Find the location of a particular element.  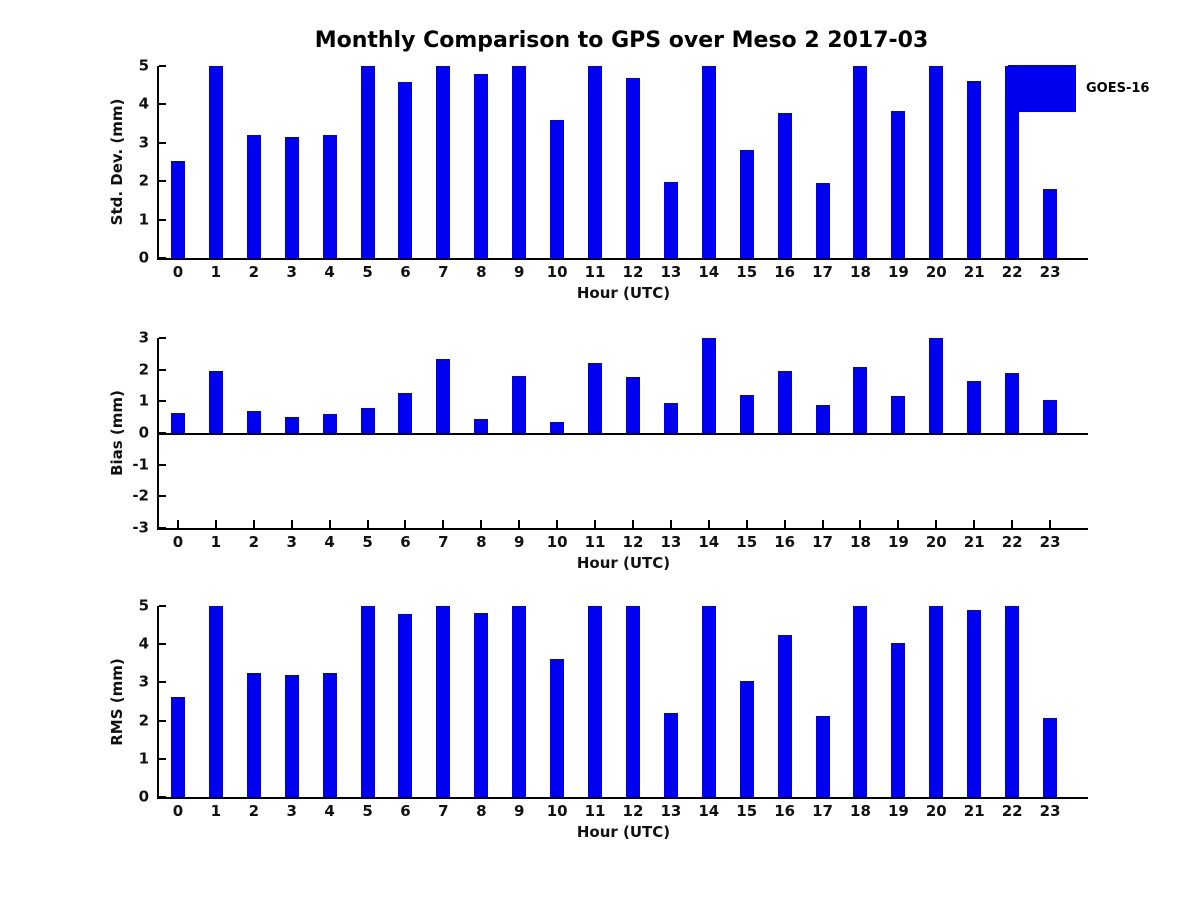

legend-swatch is located at coordinates (1042, 88).